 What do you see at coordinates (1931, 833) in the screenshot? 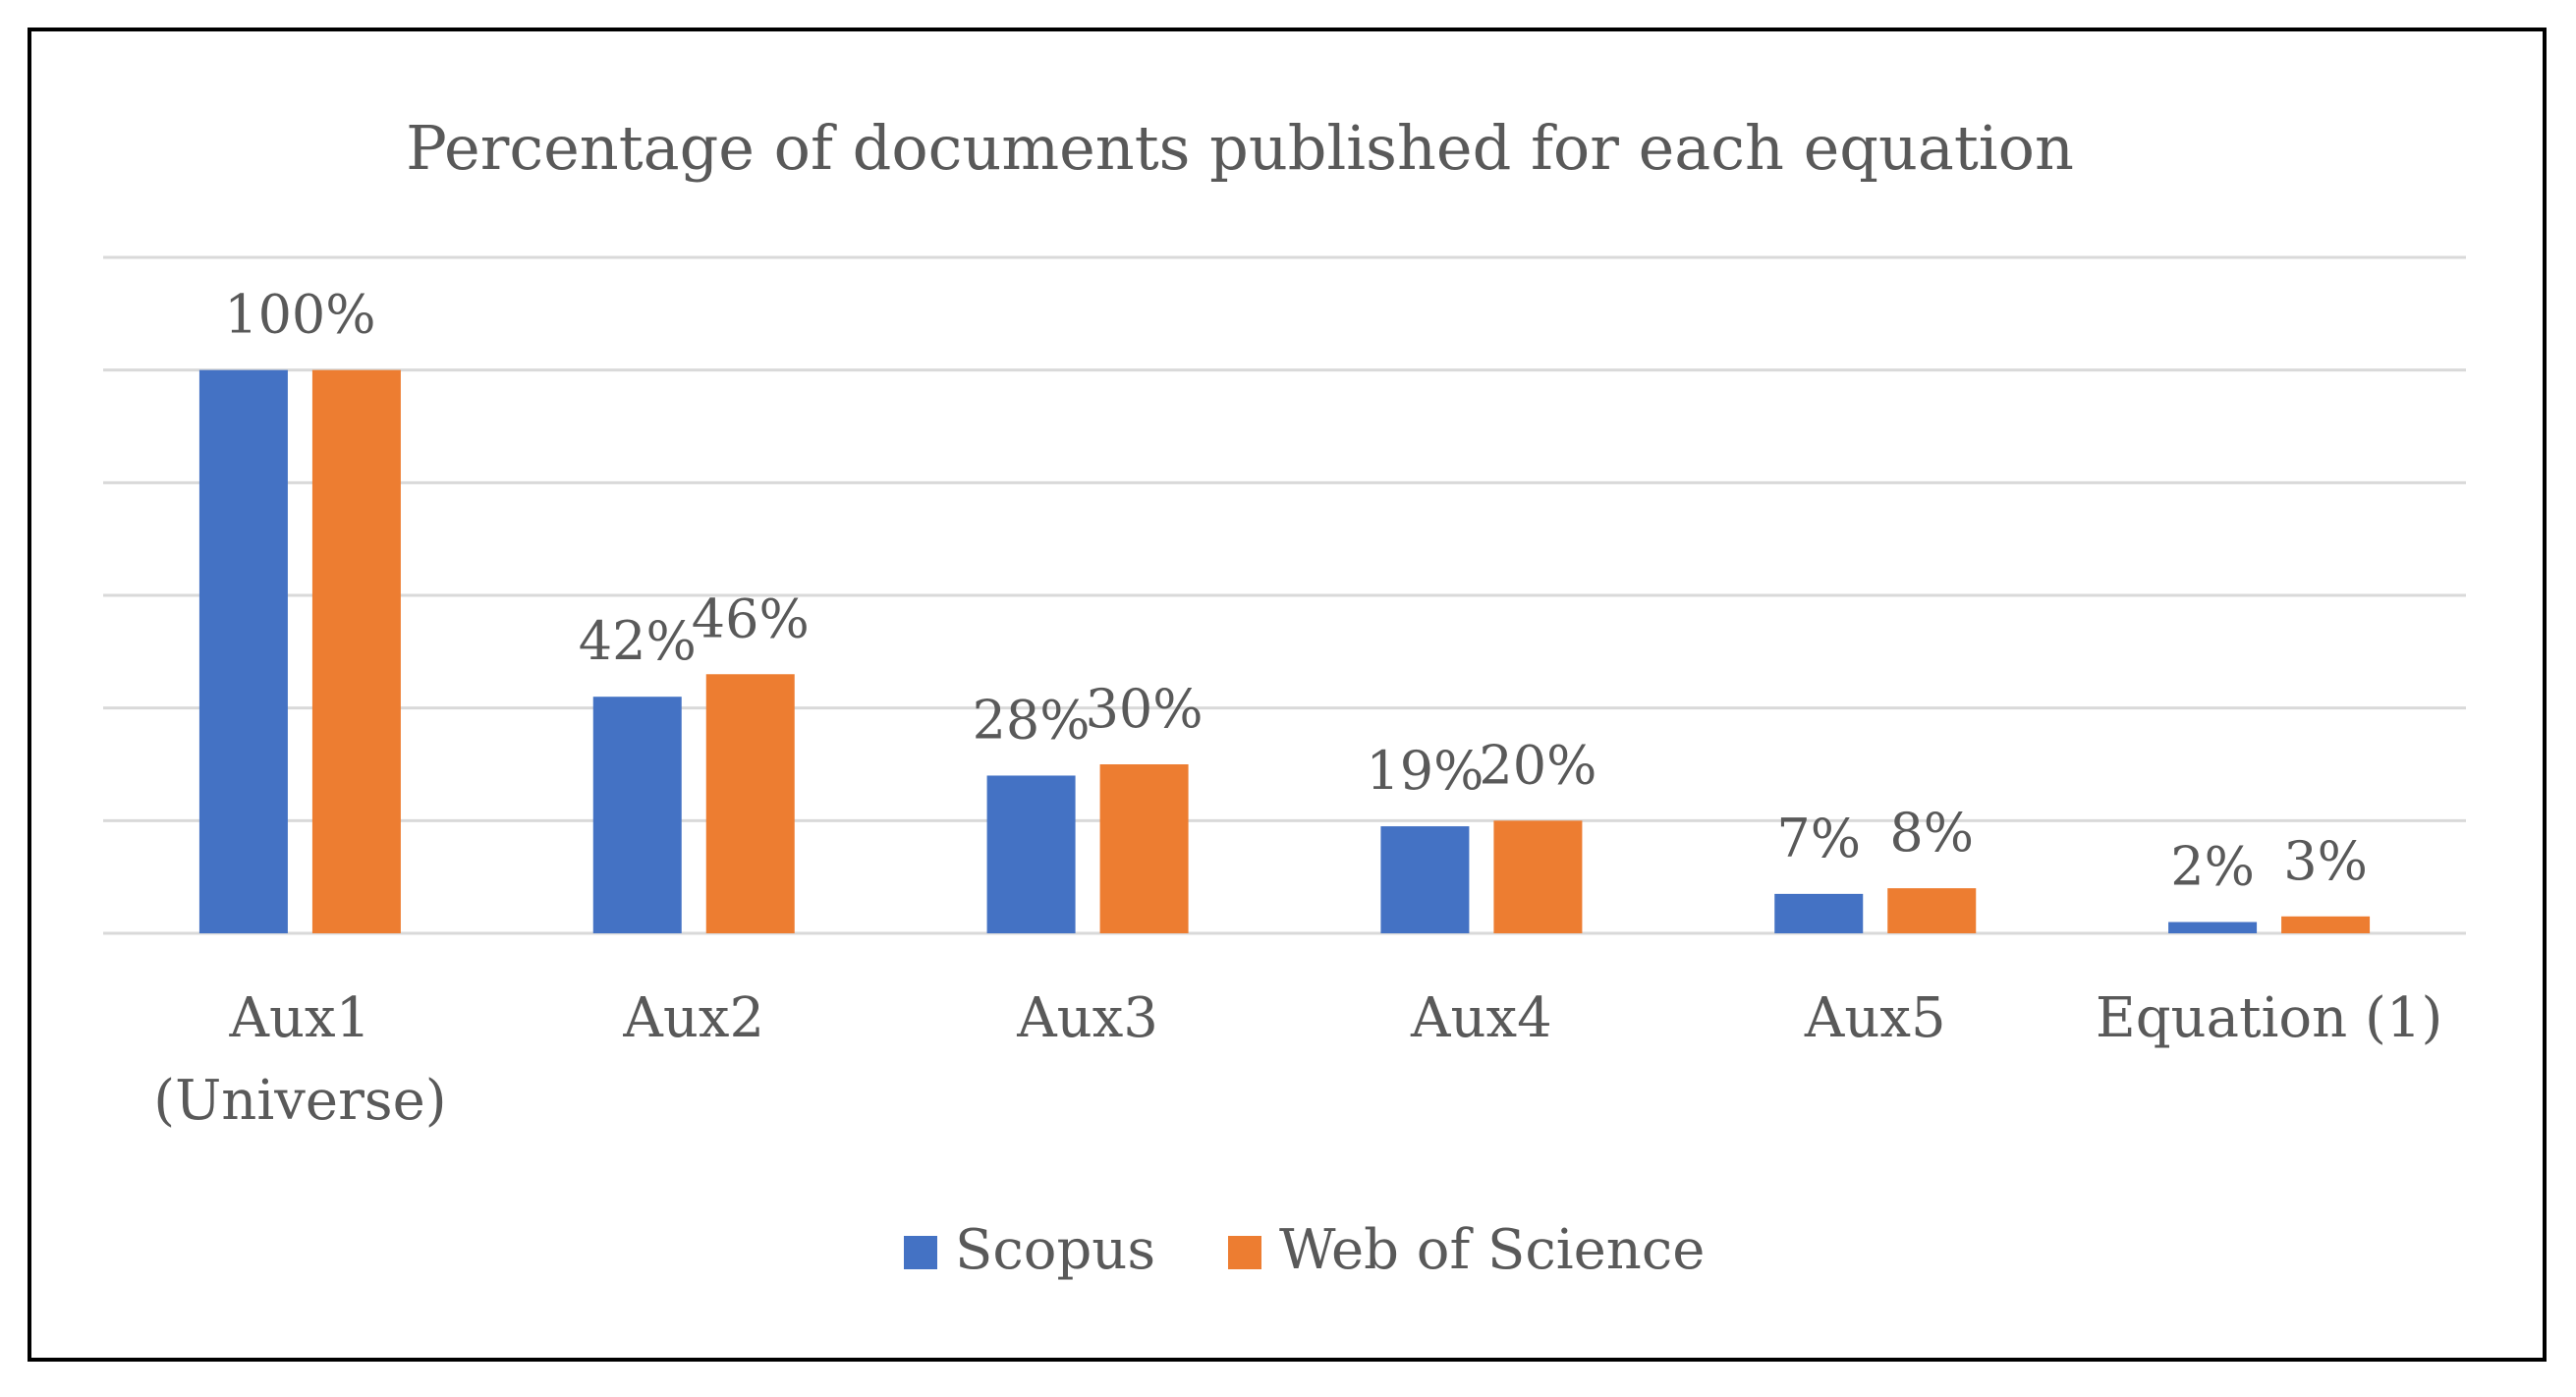
I see `data-label: 8%` at bounding box center [1931, 833].